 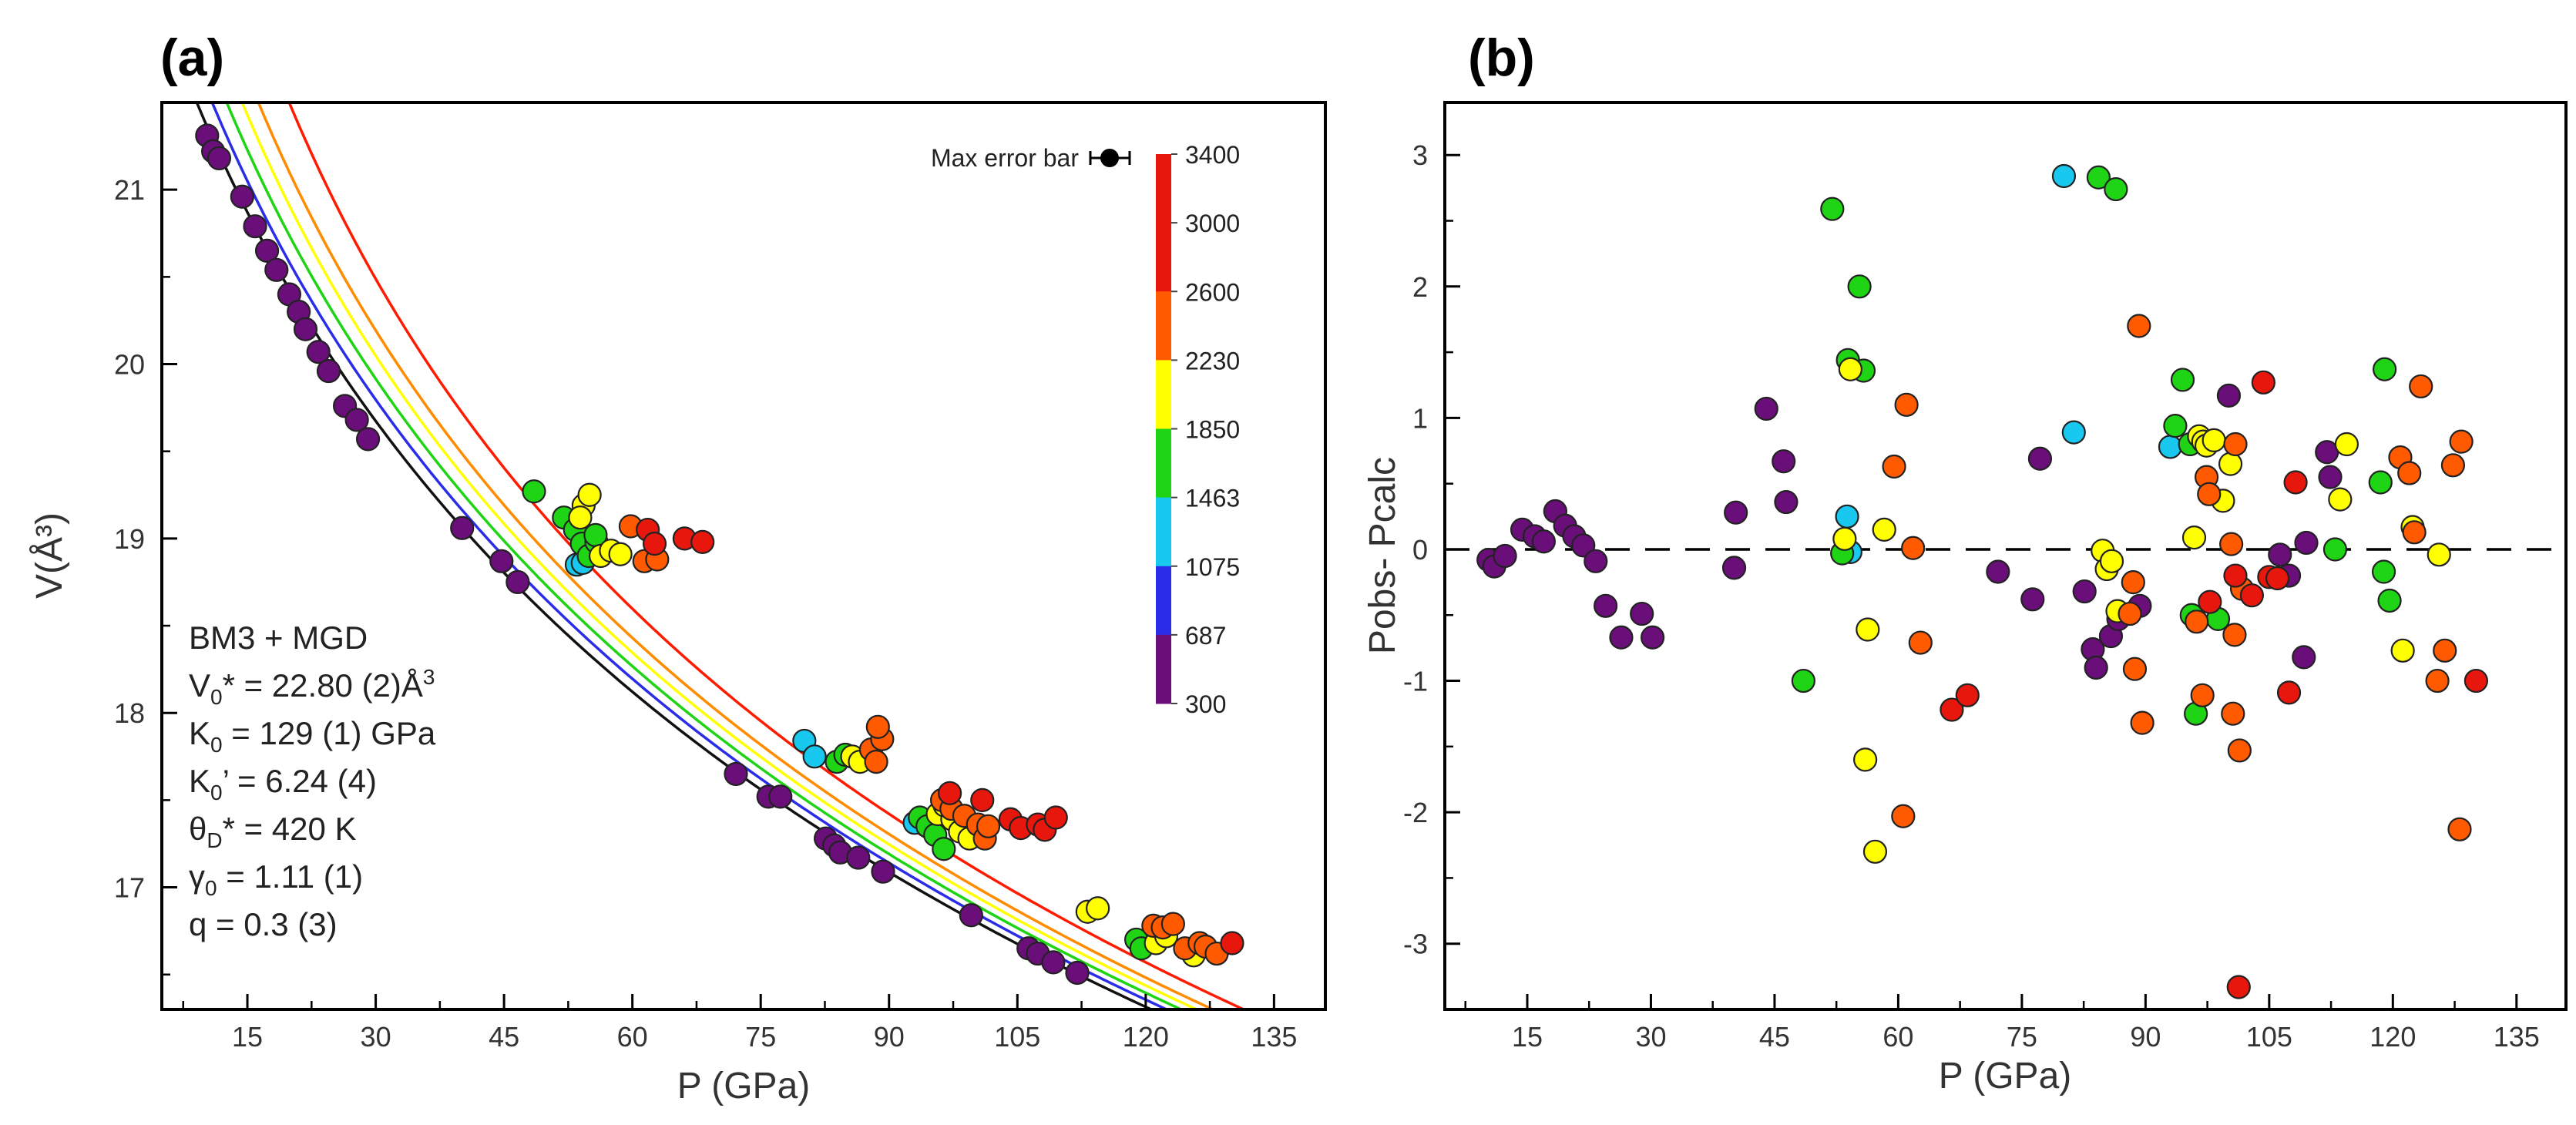 I want to click on y-tick-label: 20, so click(x=129, y=365).